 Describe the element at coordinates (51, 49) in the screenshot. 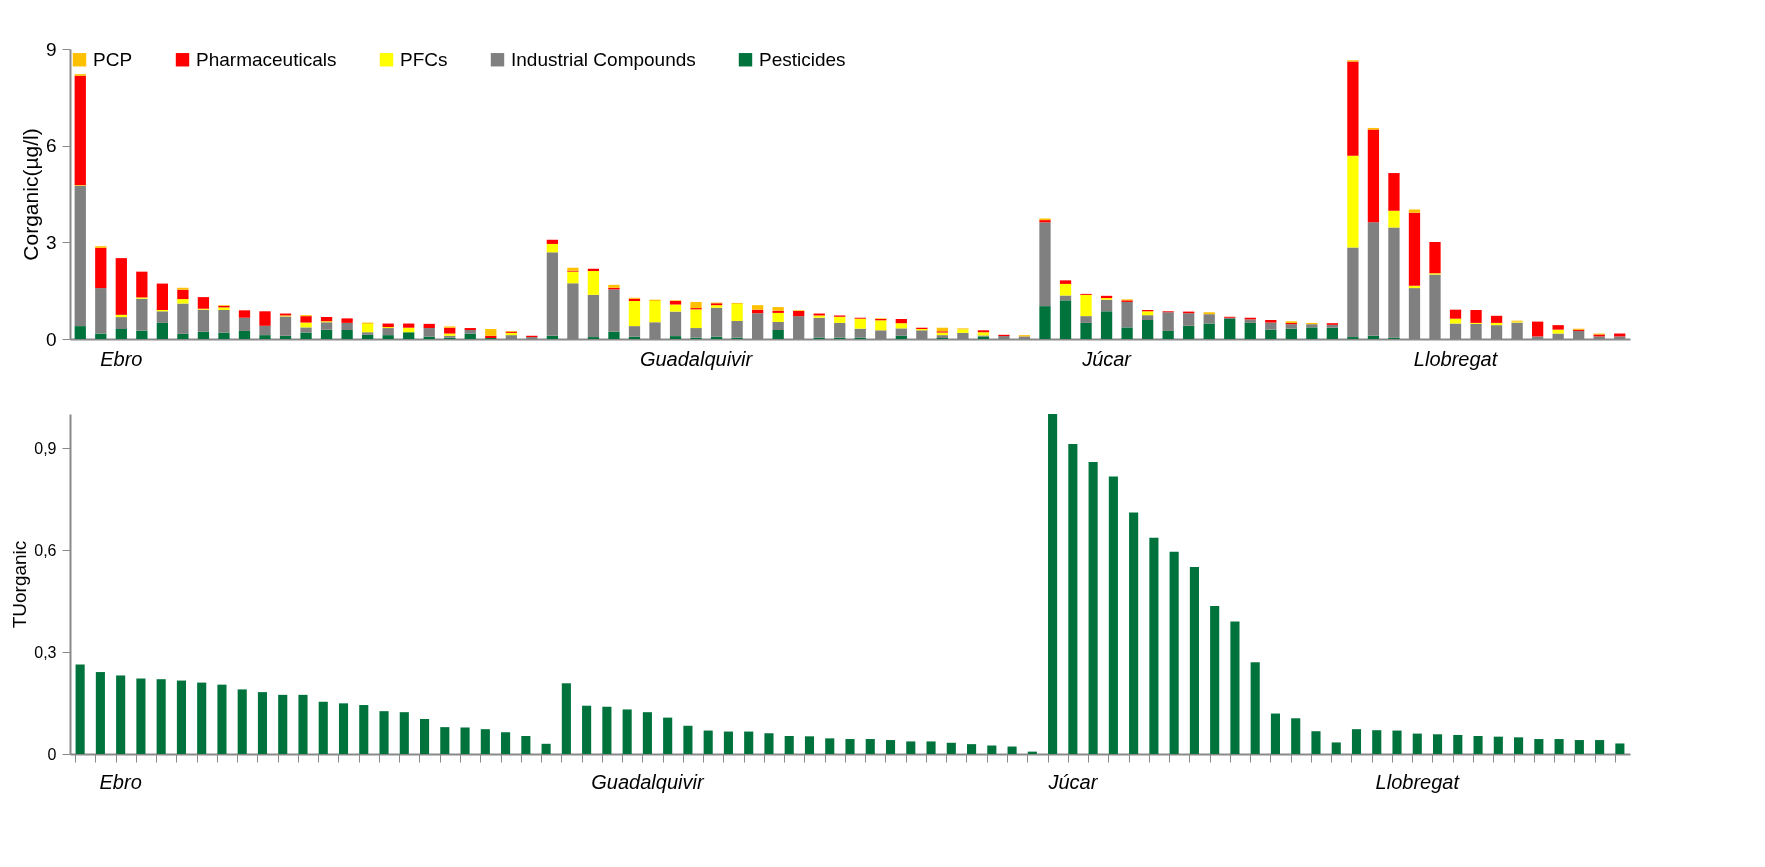

I see `y-tick-label: 9` at that location.